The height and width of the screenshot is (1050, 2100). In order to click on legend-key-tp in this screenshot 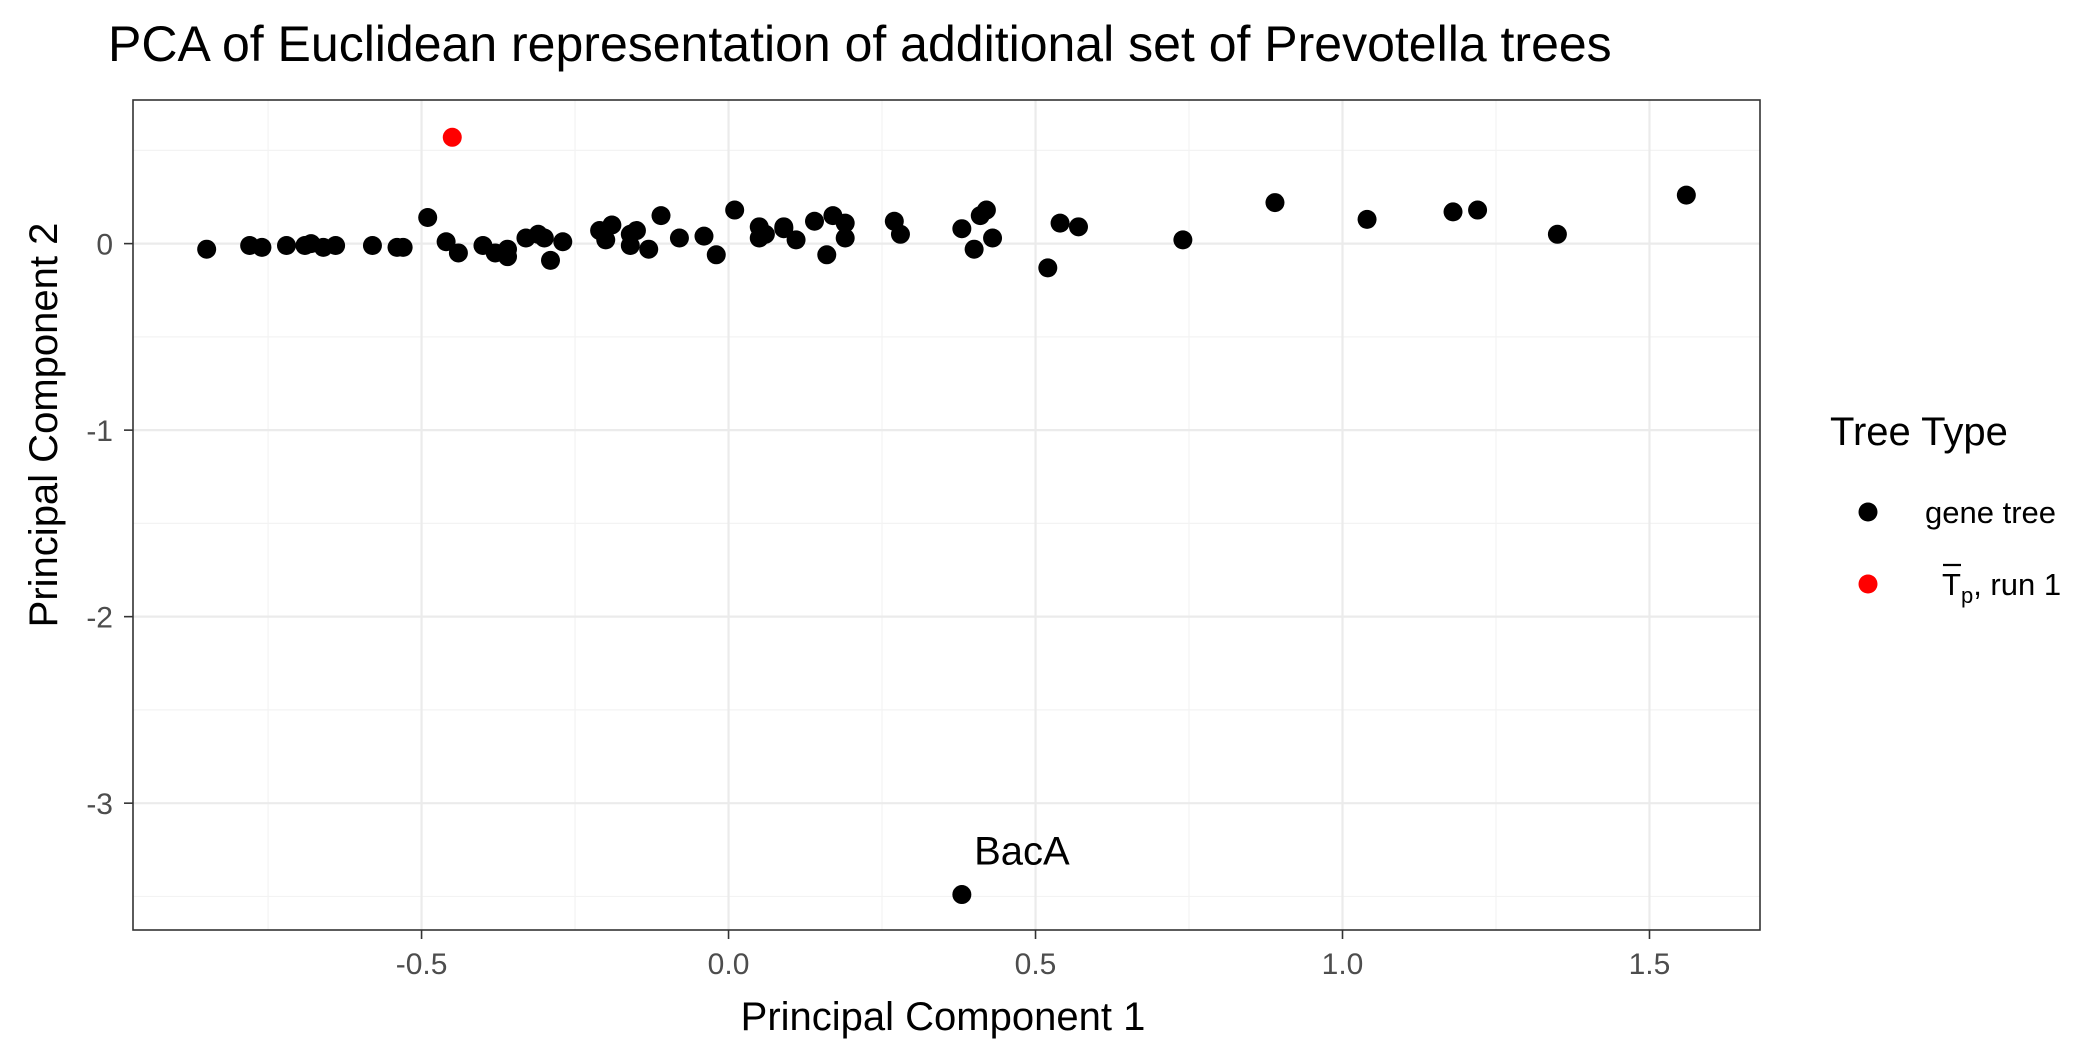, I will do `click(1868, 584)`.